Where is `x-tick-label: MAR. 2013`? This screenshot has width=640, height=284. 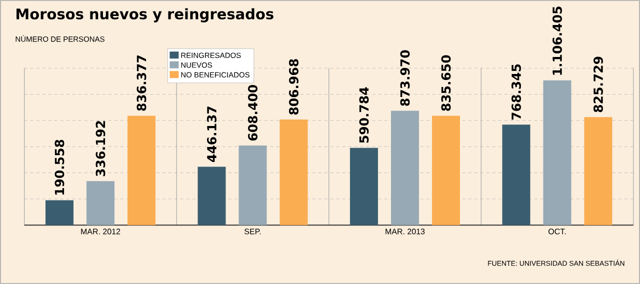 x-tick-label: MAR. 2013 is located at coordinates (405, 231).